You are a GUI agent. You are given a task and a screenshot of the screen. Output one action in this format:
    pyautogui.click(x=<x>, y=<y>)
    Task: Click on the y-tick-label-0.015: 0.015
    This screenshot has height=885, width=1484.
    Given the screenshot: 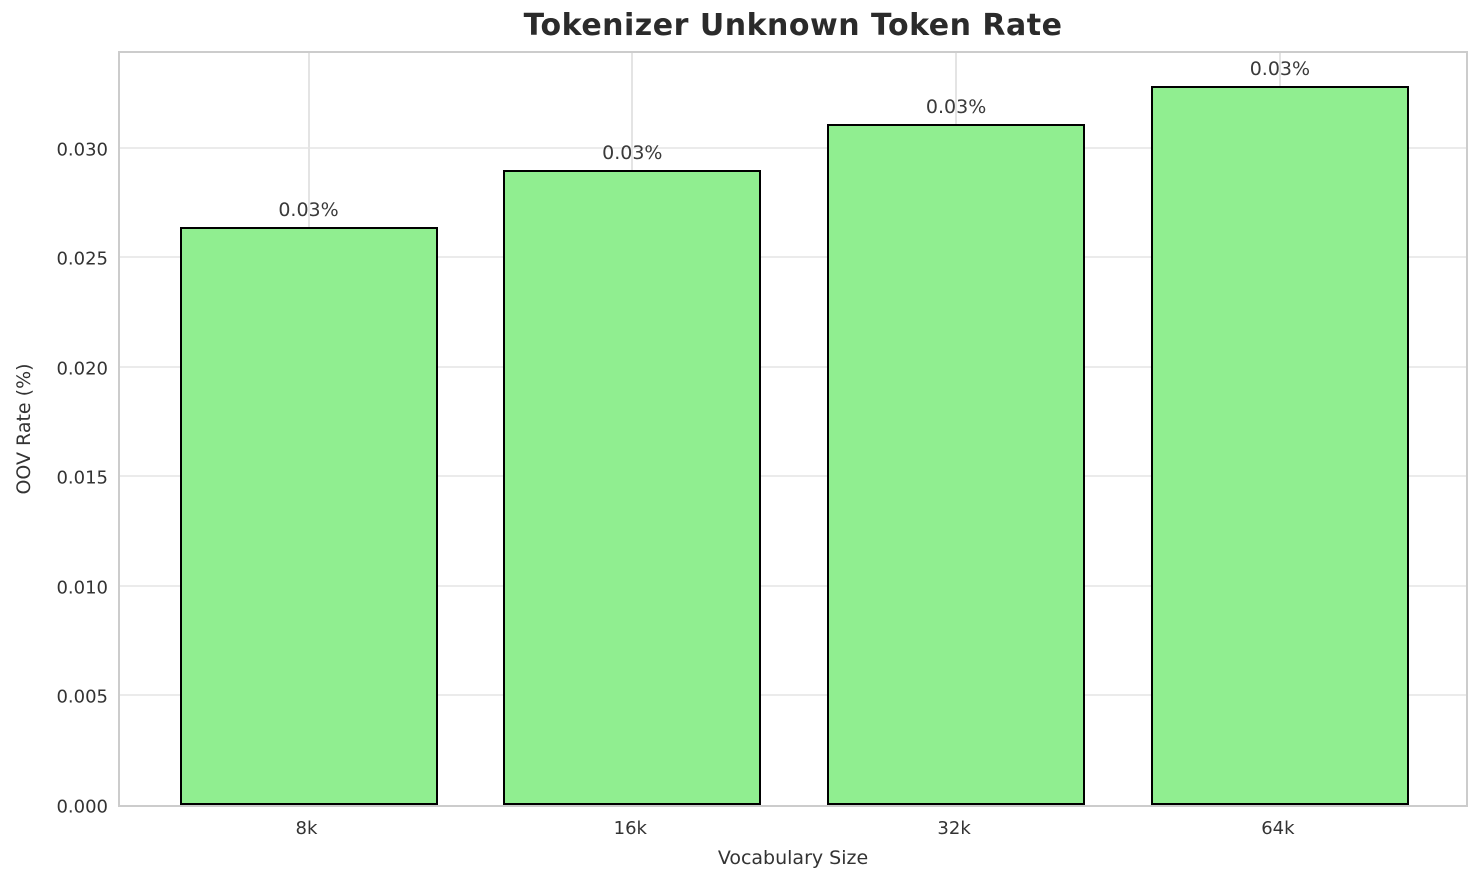 What is the action you would take?
    pyautogui.click(x=82, y=478)
    